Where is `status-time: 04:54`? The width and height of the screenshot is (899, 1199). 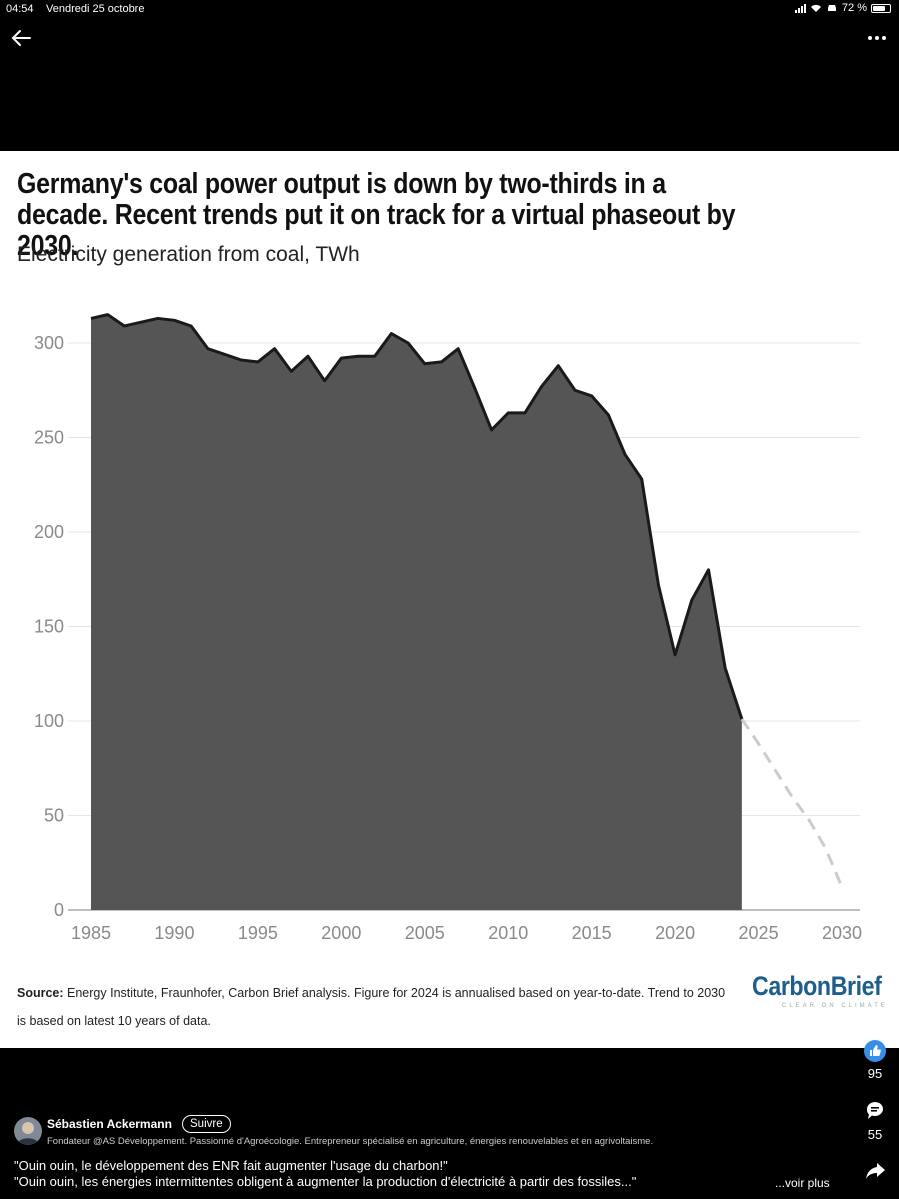 status-time: 04:54 is located at coordinates (20, 9).